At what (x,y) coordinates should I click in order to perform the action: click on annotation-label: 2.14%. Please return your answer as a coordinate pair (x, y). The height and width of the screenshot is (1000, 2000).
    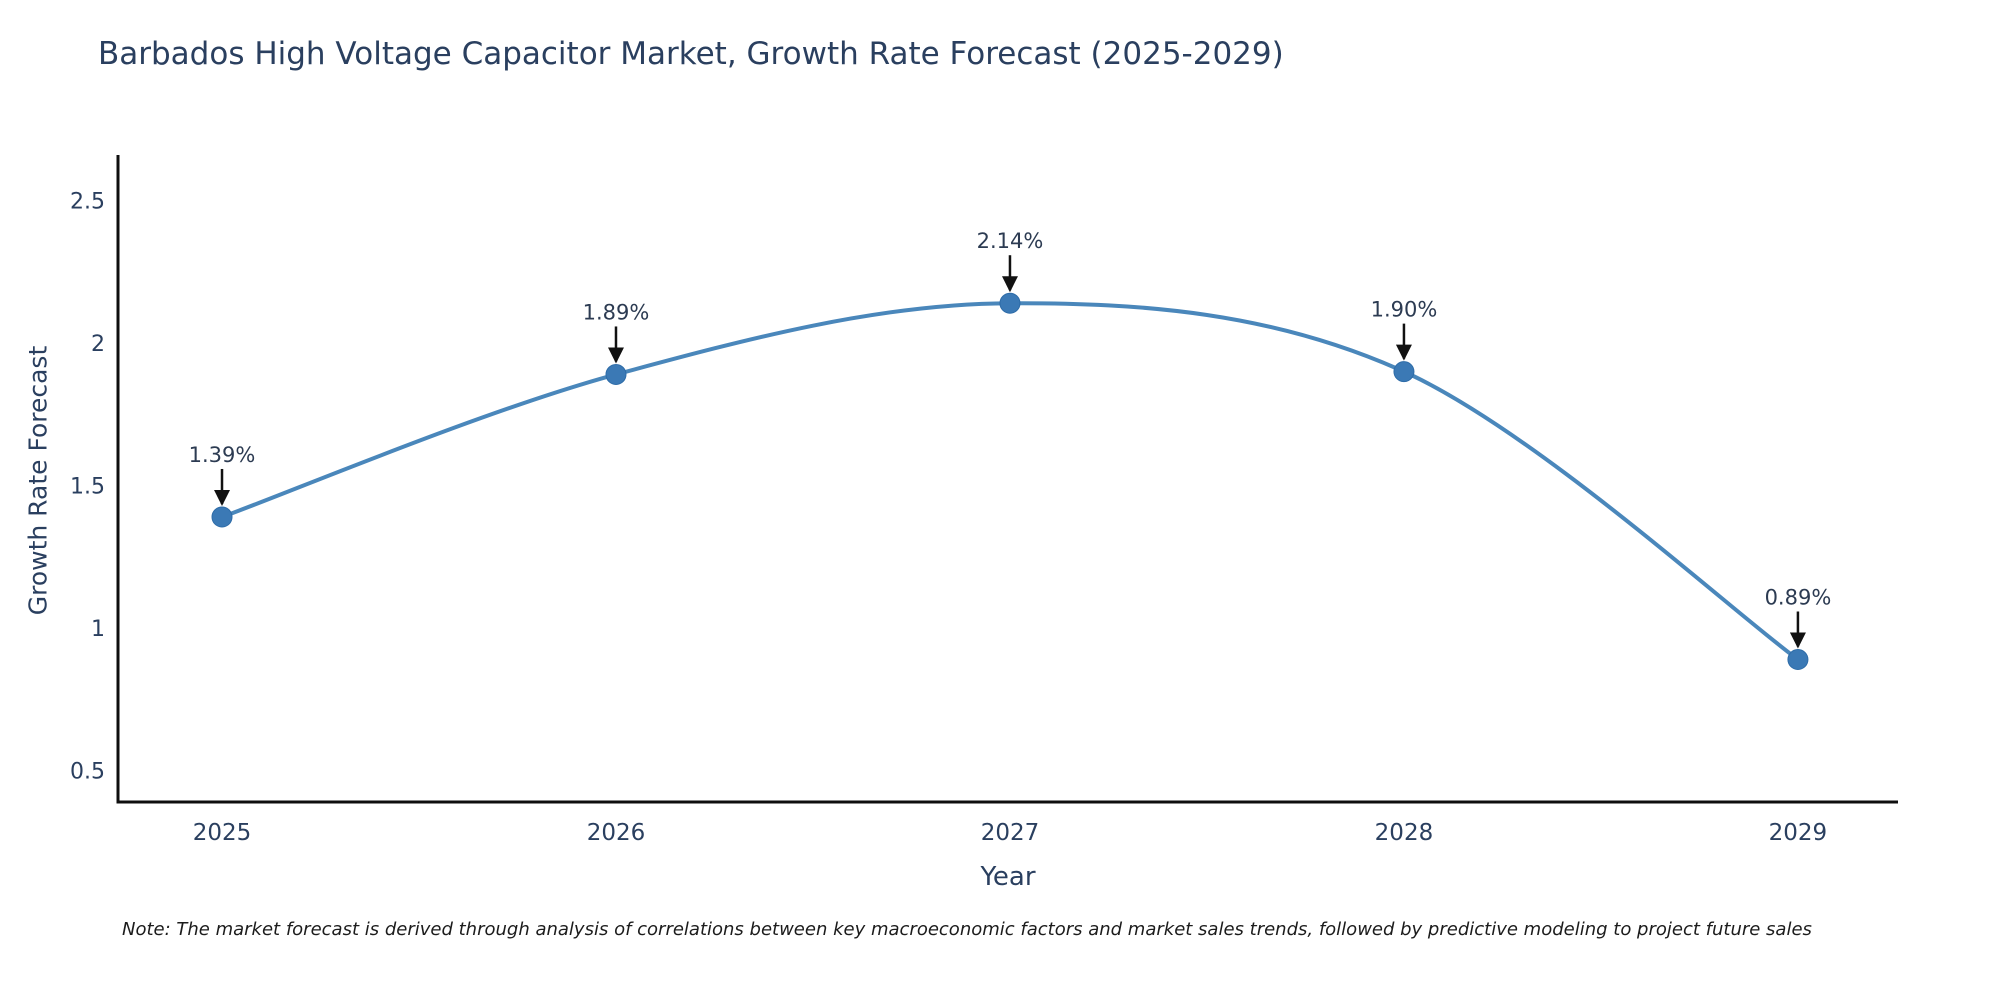
    Looking at the image, I should click on (1010, 241).